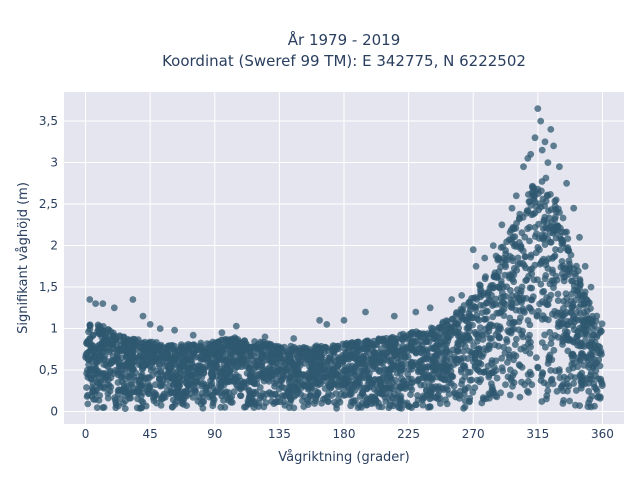  I want to click on x-tick-label: 45, so click(150, 434).